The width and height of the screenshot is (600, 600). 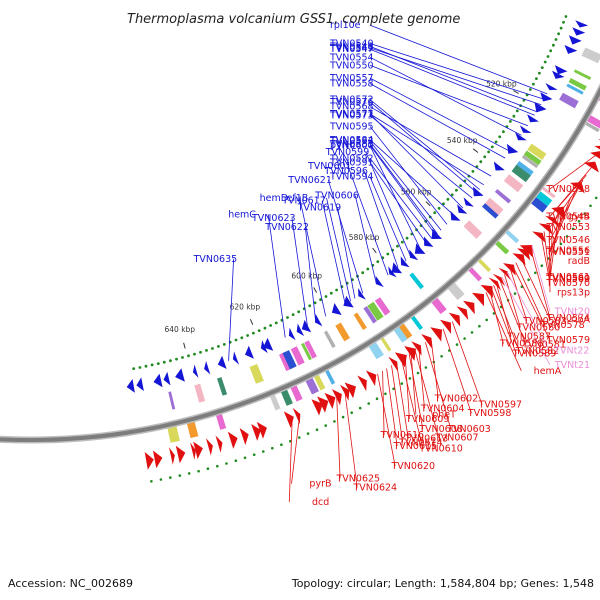 What do you see at coordinates (416, 192) in the screenshot?
I see `kbp-tick-label: 560 kbp` at bounding box center [416, 192].